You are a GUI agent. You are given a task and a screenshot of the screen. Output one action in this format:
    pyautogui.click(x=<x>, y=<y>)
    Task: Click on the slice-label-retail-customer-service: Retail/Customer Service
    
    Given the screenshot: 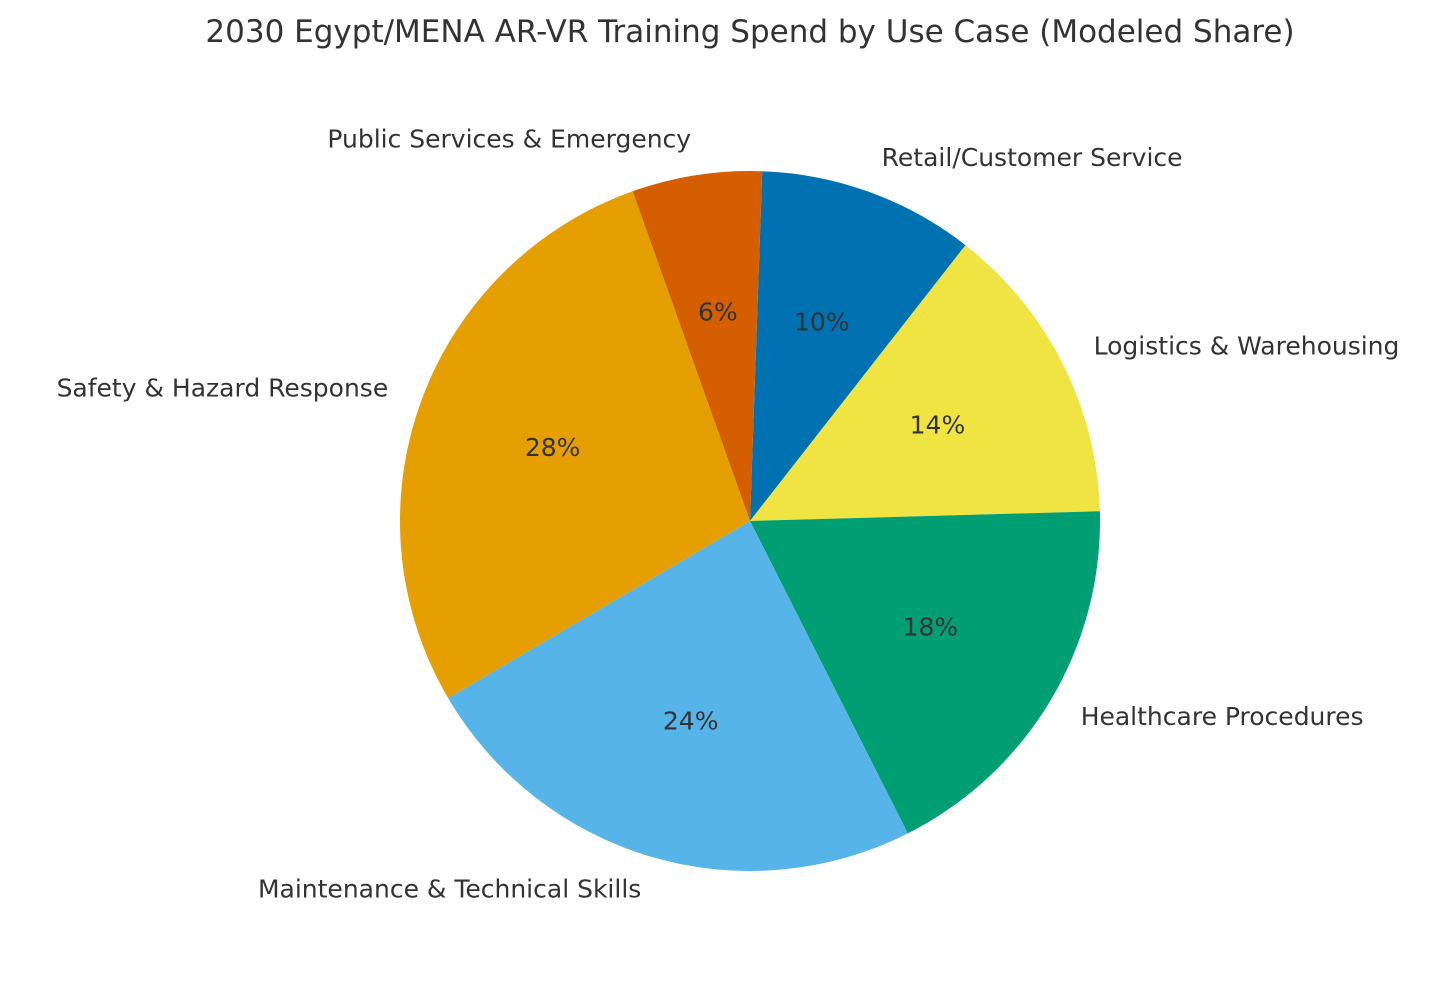 What is the action you would take?
    pyautogui.click(x=1032, y=157)
    